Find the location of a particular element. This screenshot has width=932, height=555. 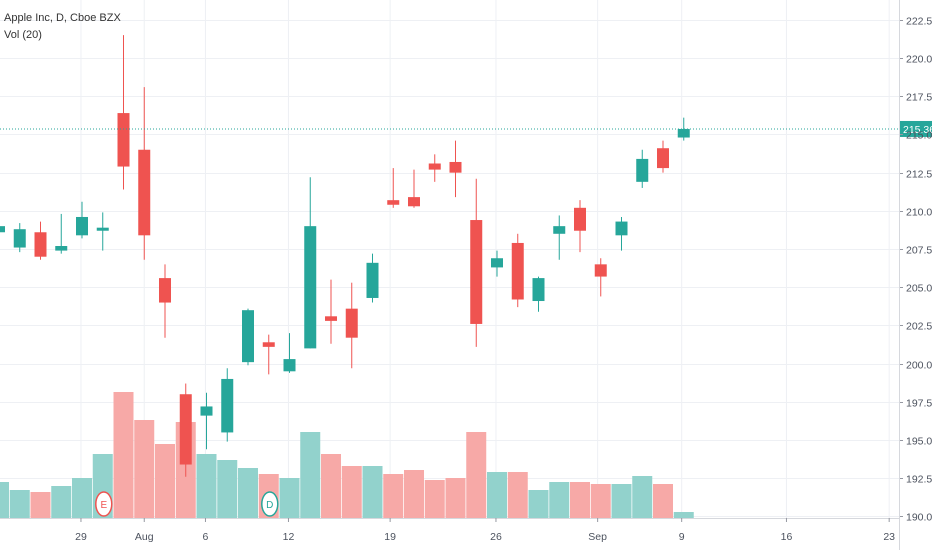

volume-legend: Vol (20) is located at coordinates (23, 35).